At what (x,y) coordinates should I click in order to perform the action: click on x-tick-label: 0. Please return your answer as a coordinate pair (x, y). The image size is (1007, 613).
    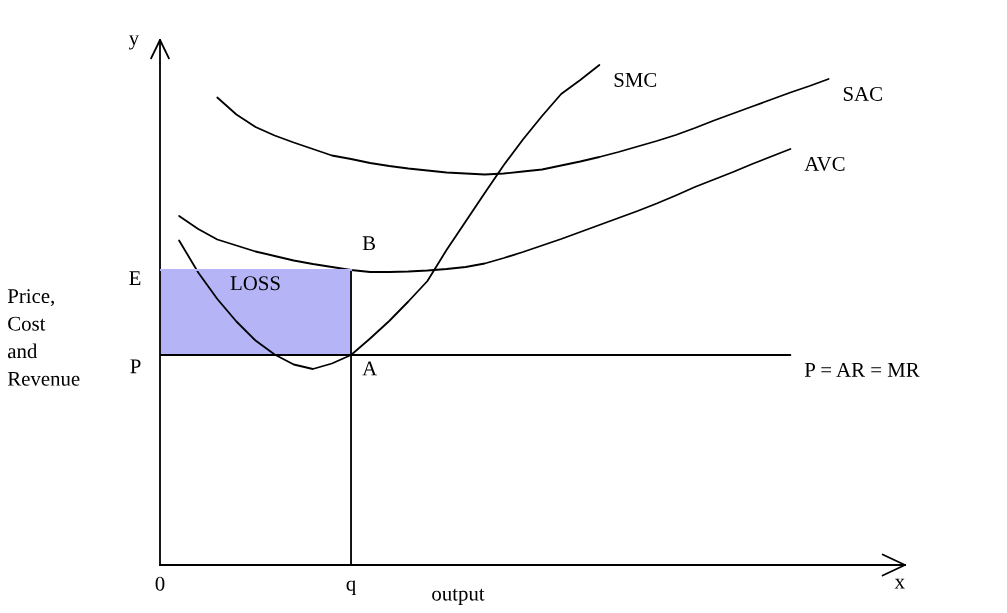
    Looking at the image, I should click on (160, 583).